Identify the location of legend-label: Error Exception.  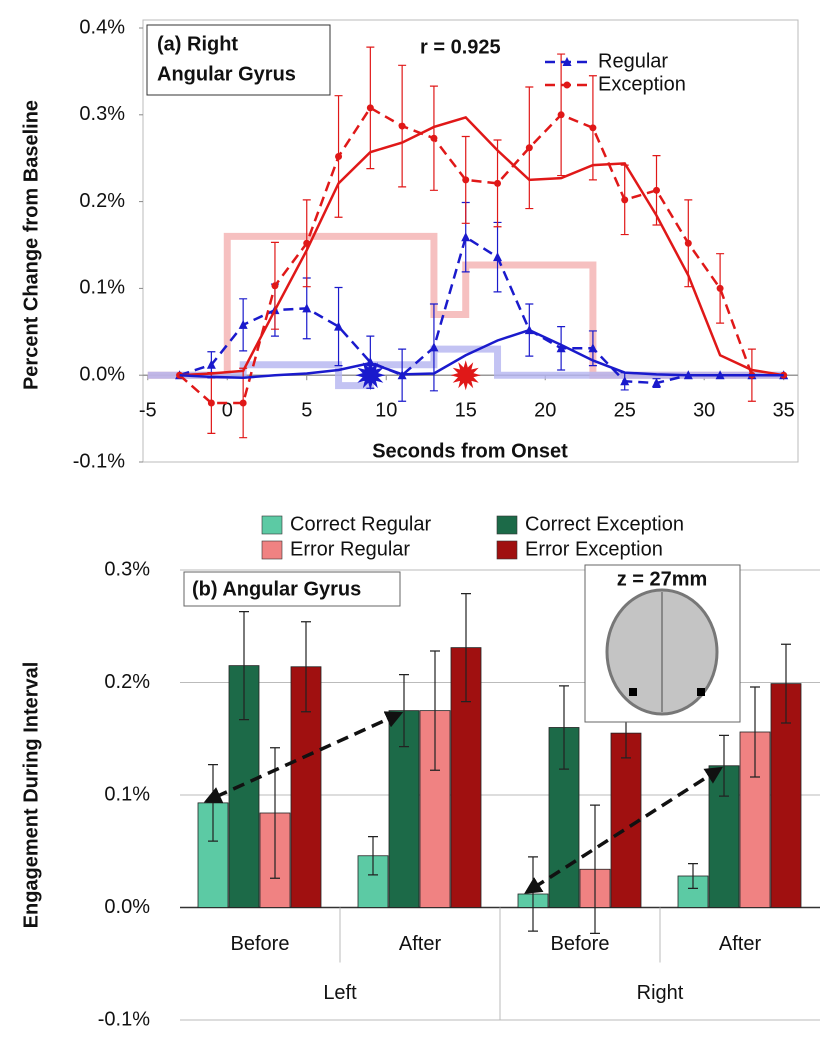
(594, 549).